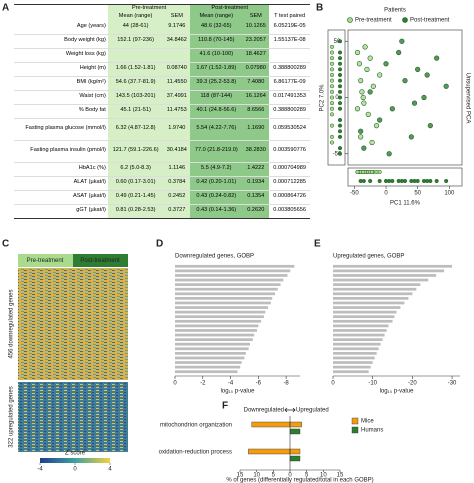 The image size is (474, 483). Describe the element at coordinates (135, 16) in the screenshot. I see `column-header: Mean (range)` at that location.